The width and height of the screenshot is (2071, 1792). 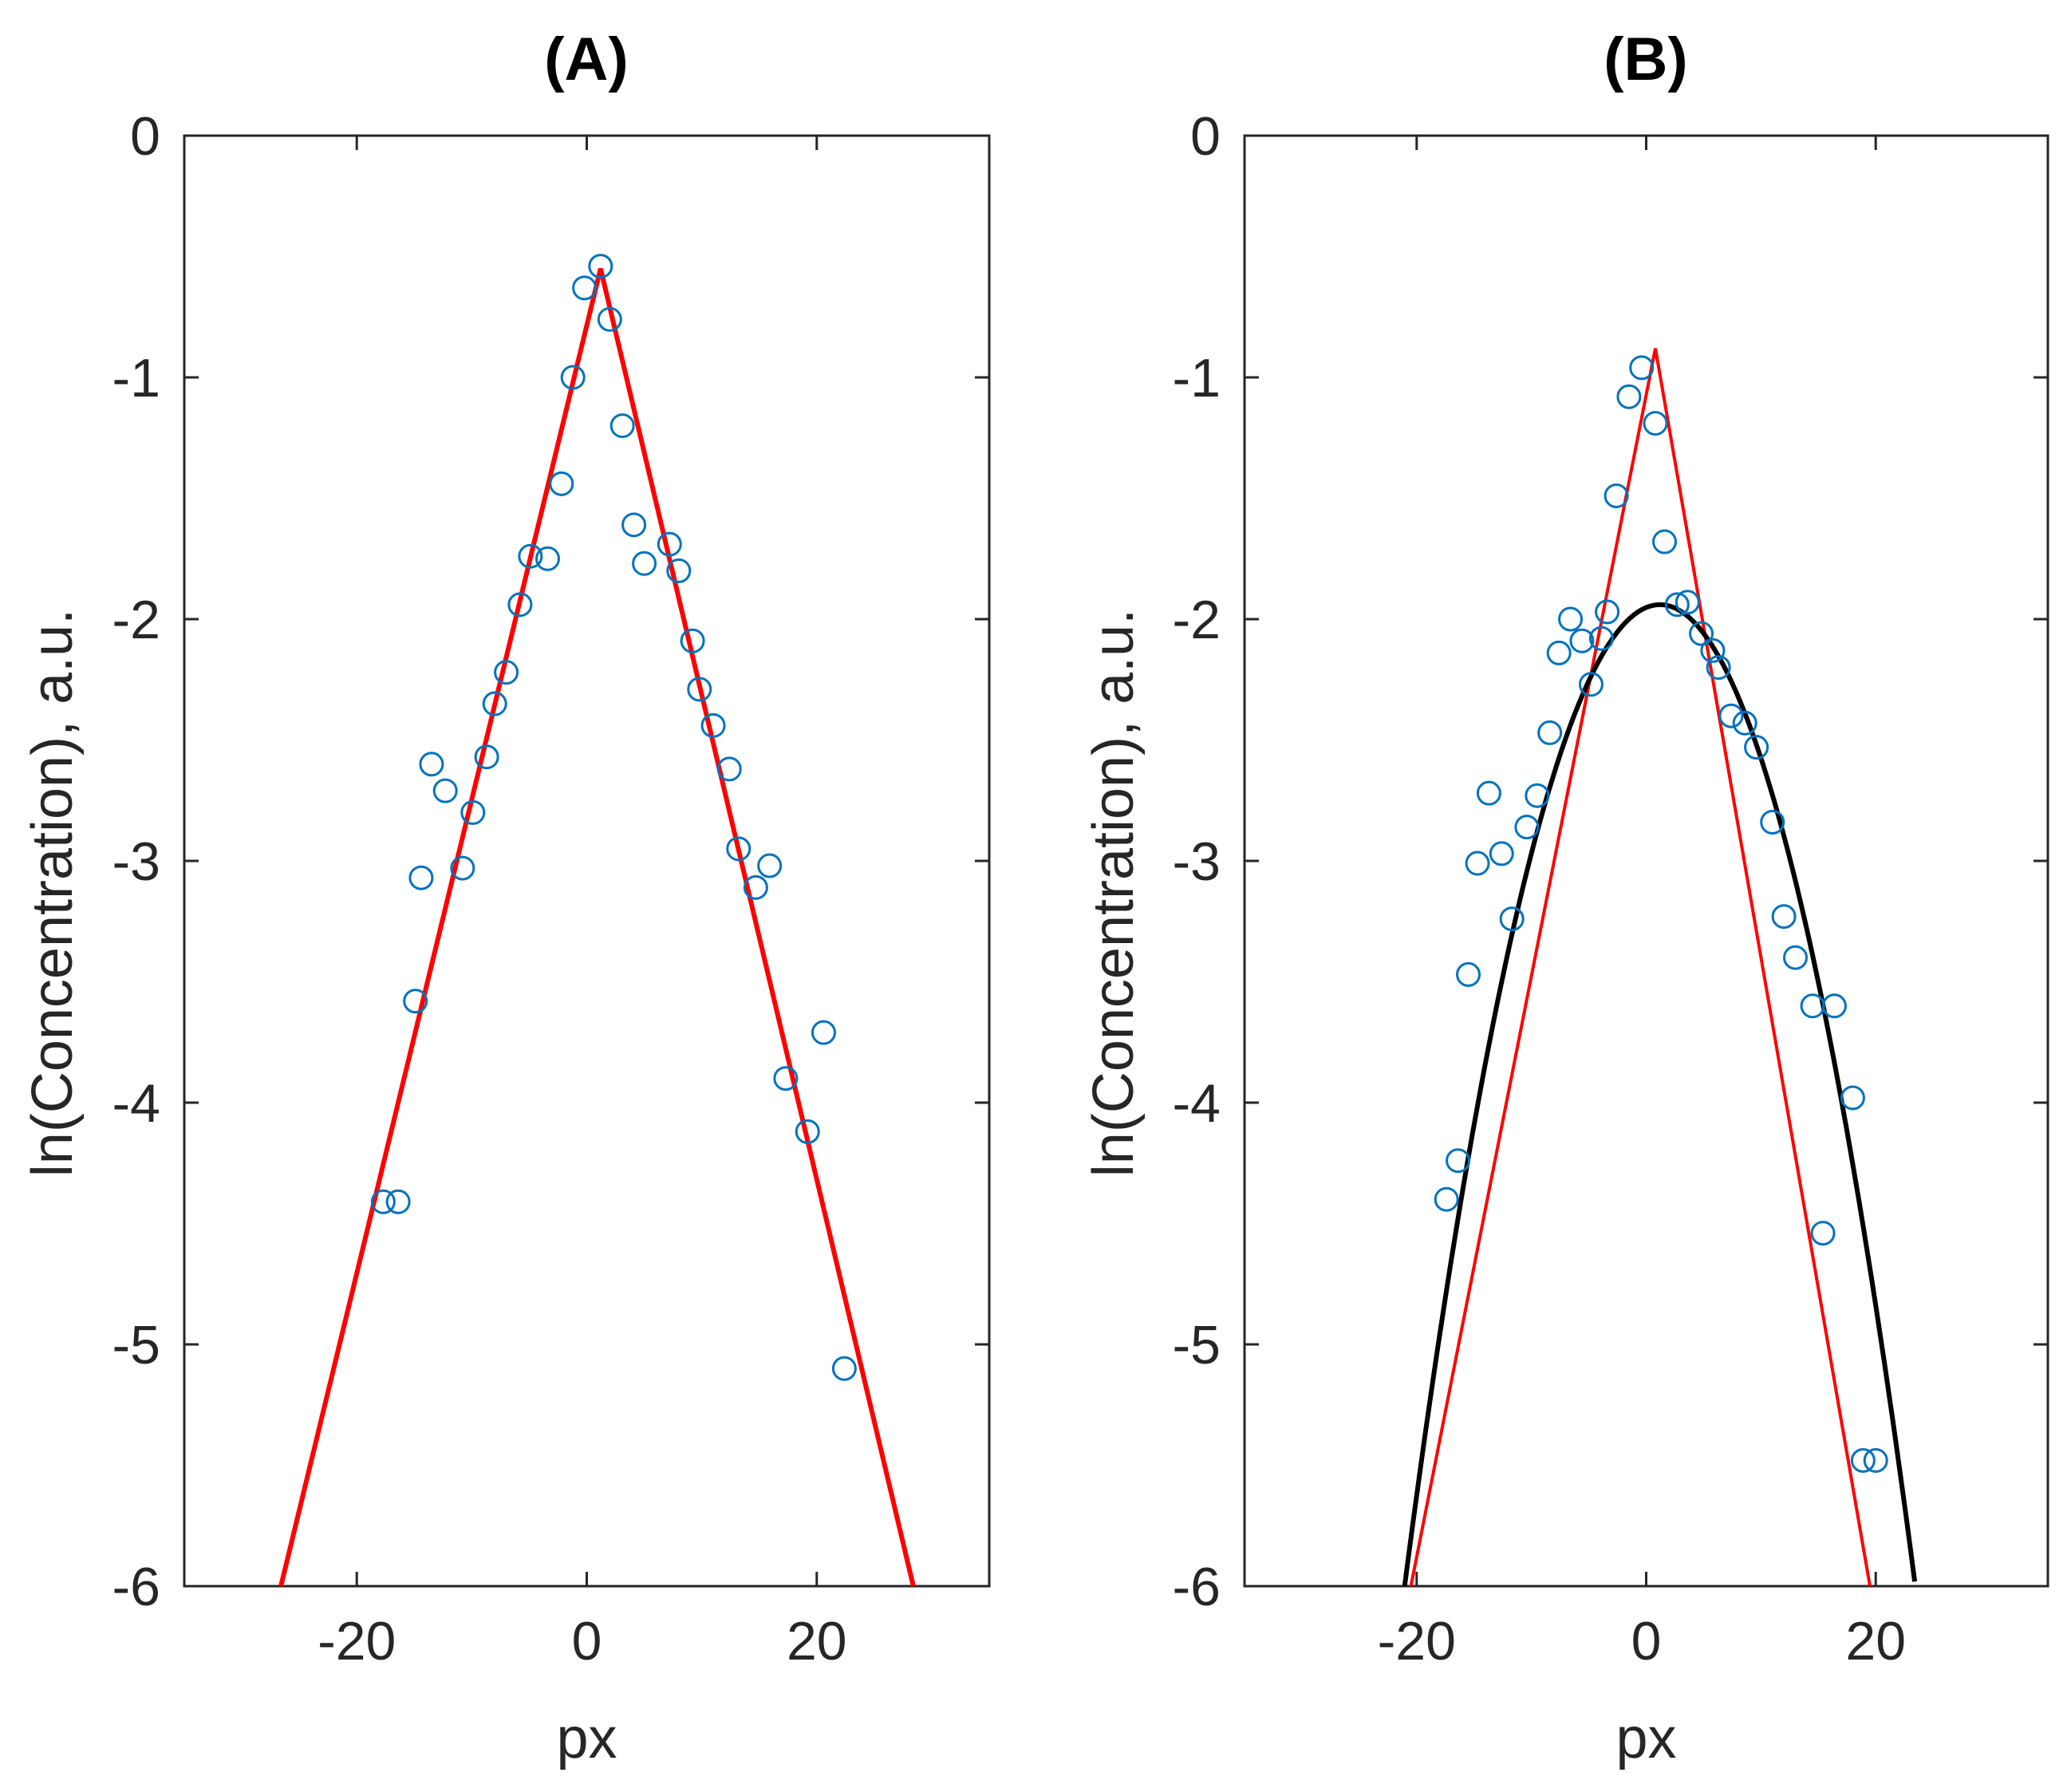 I want to click on x-axis-label: px, so click(x=1645, y=1738).